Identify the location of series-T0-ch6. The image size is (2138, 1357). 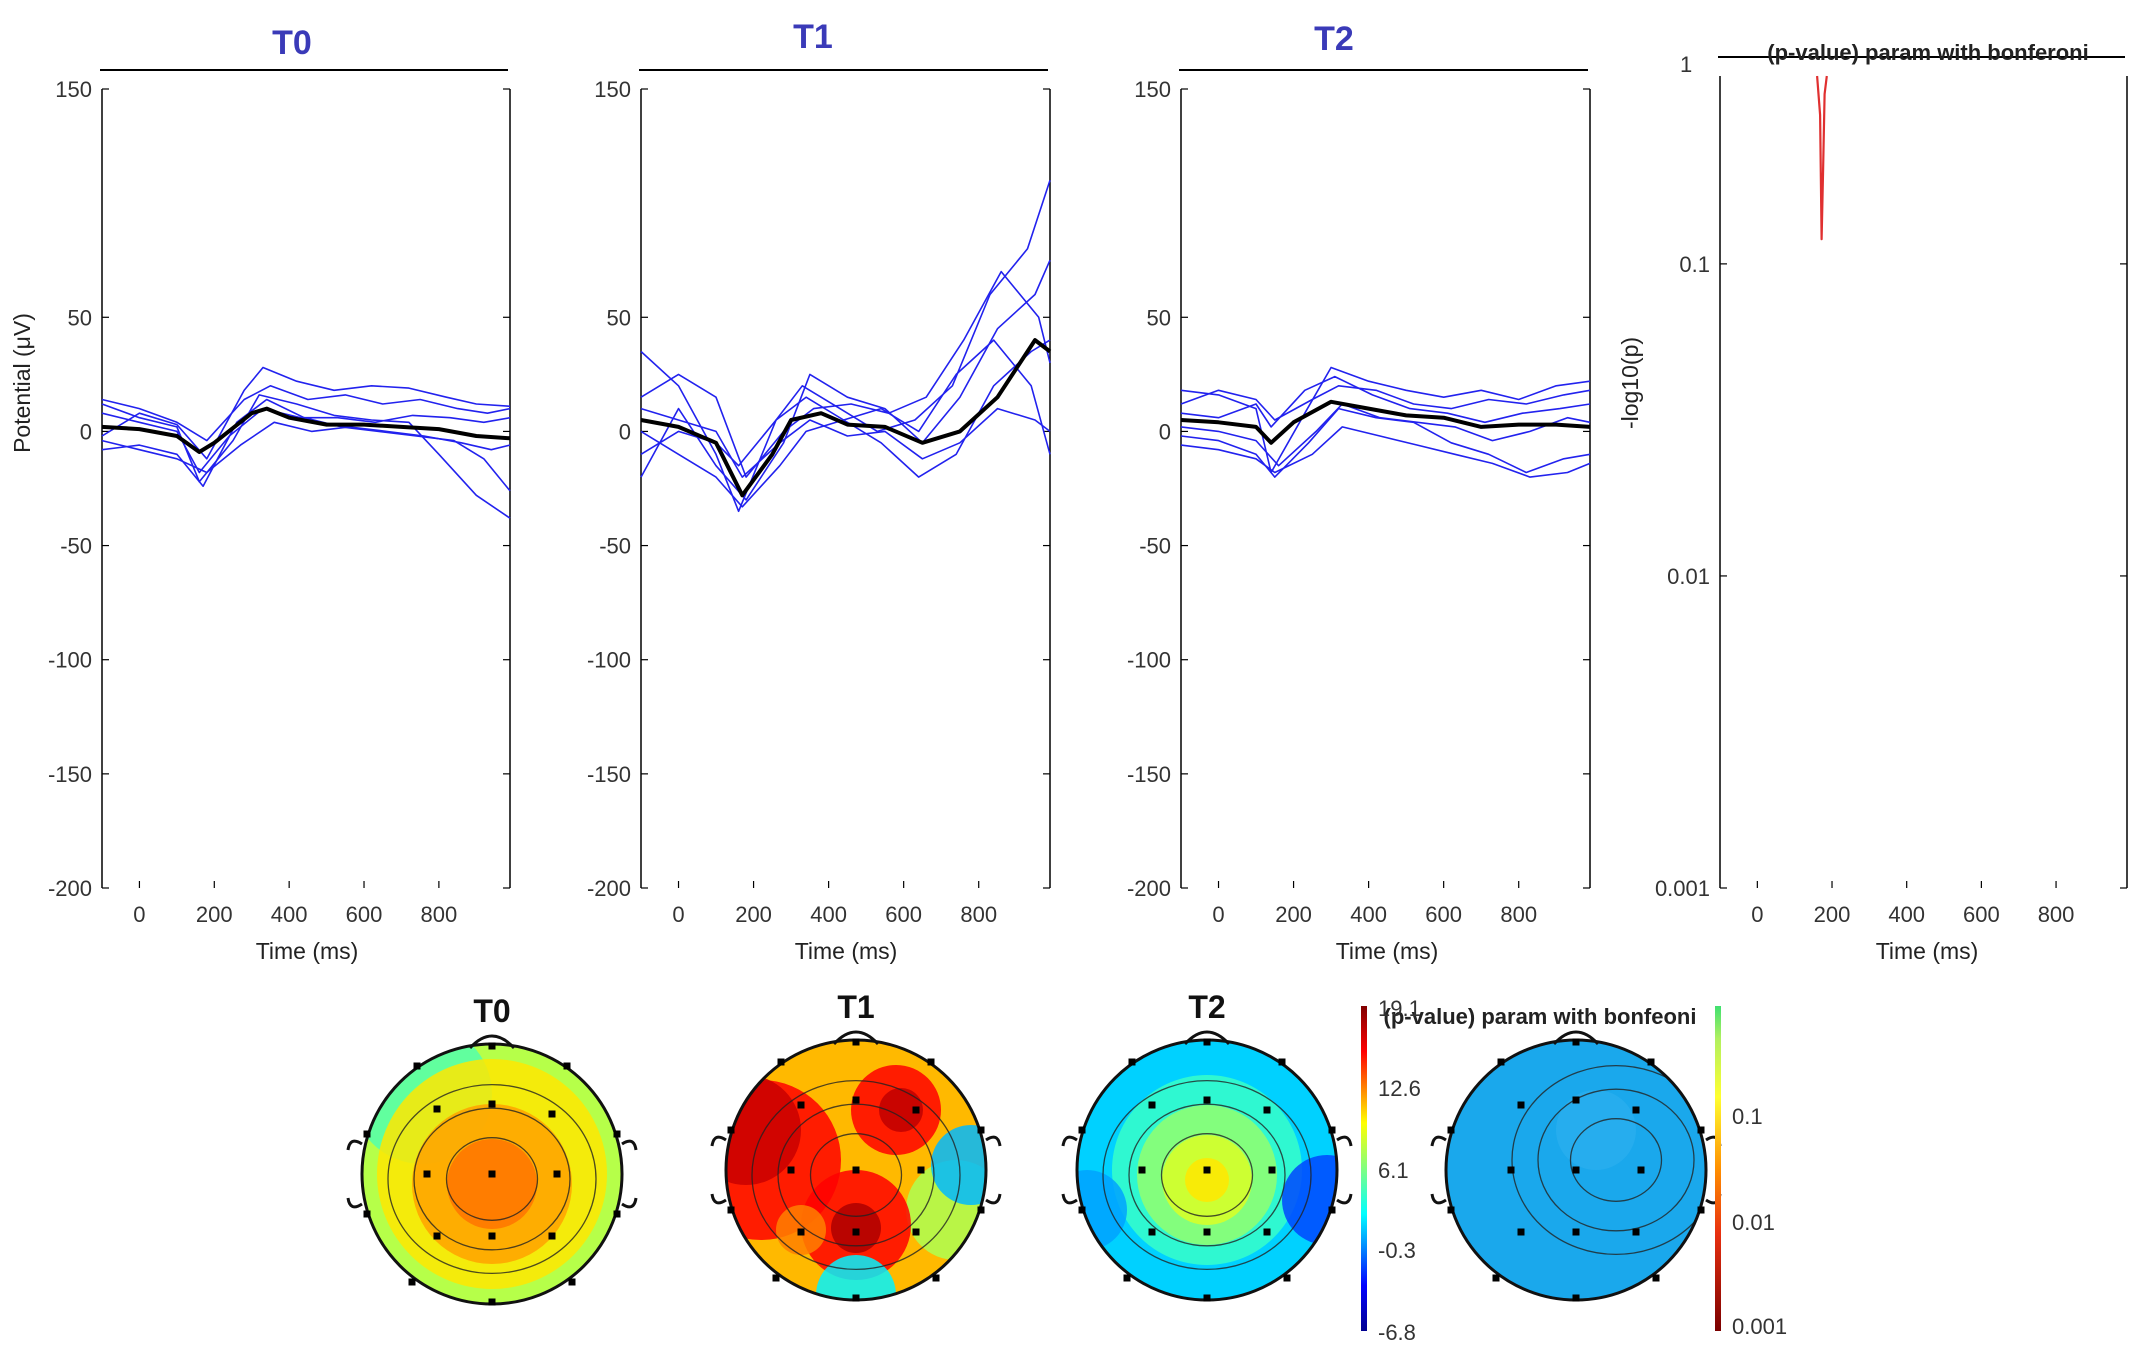
(306, 447).